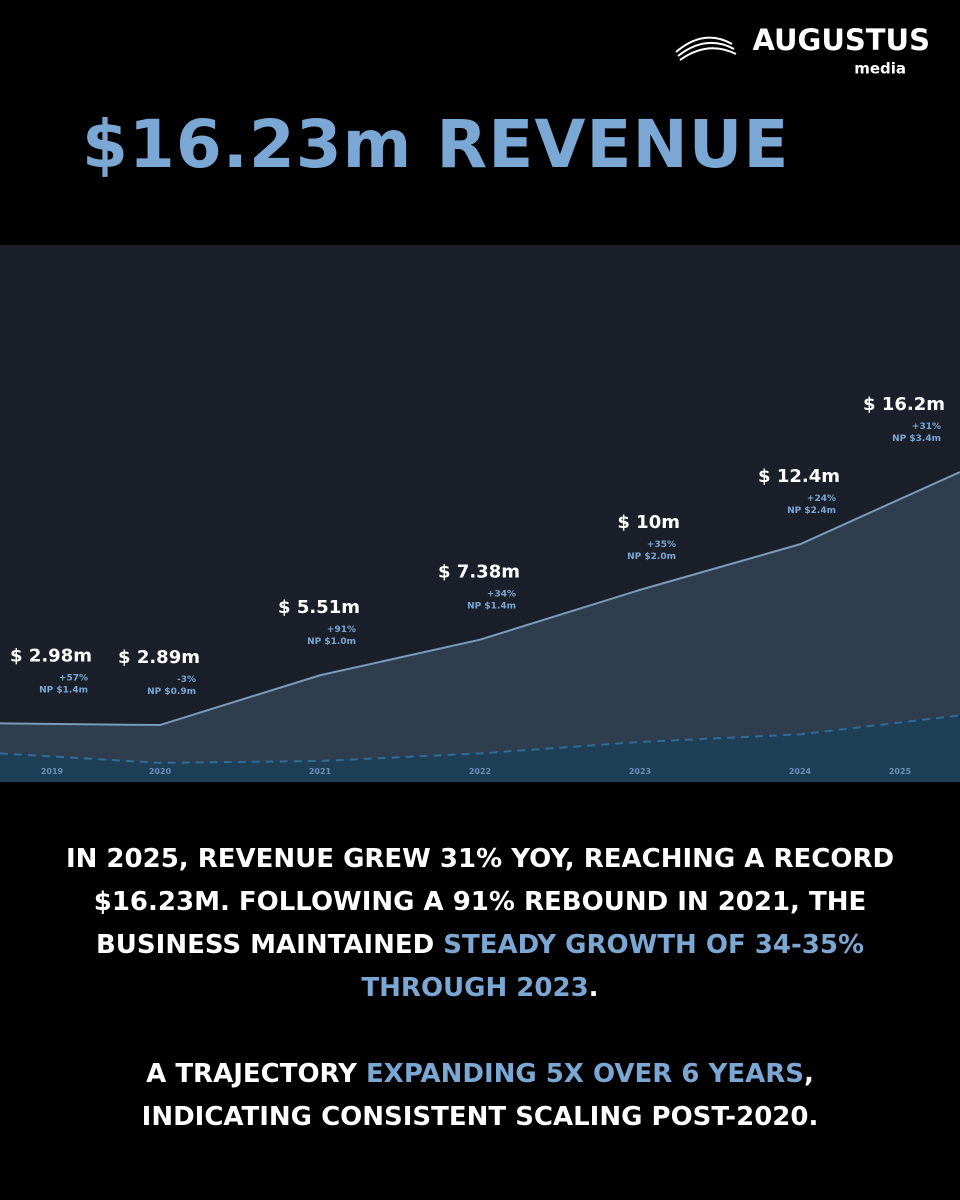 The image size is (960, 1200). What do you see at coordinates (821, 499) in the screenshot?
I see `growth-label: +24%` at bounding box center [821, 499].